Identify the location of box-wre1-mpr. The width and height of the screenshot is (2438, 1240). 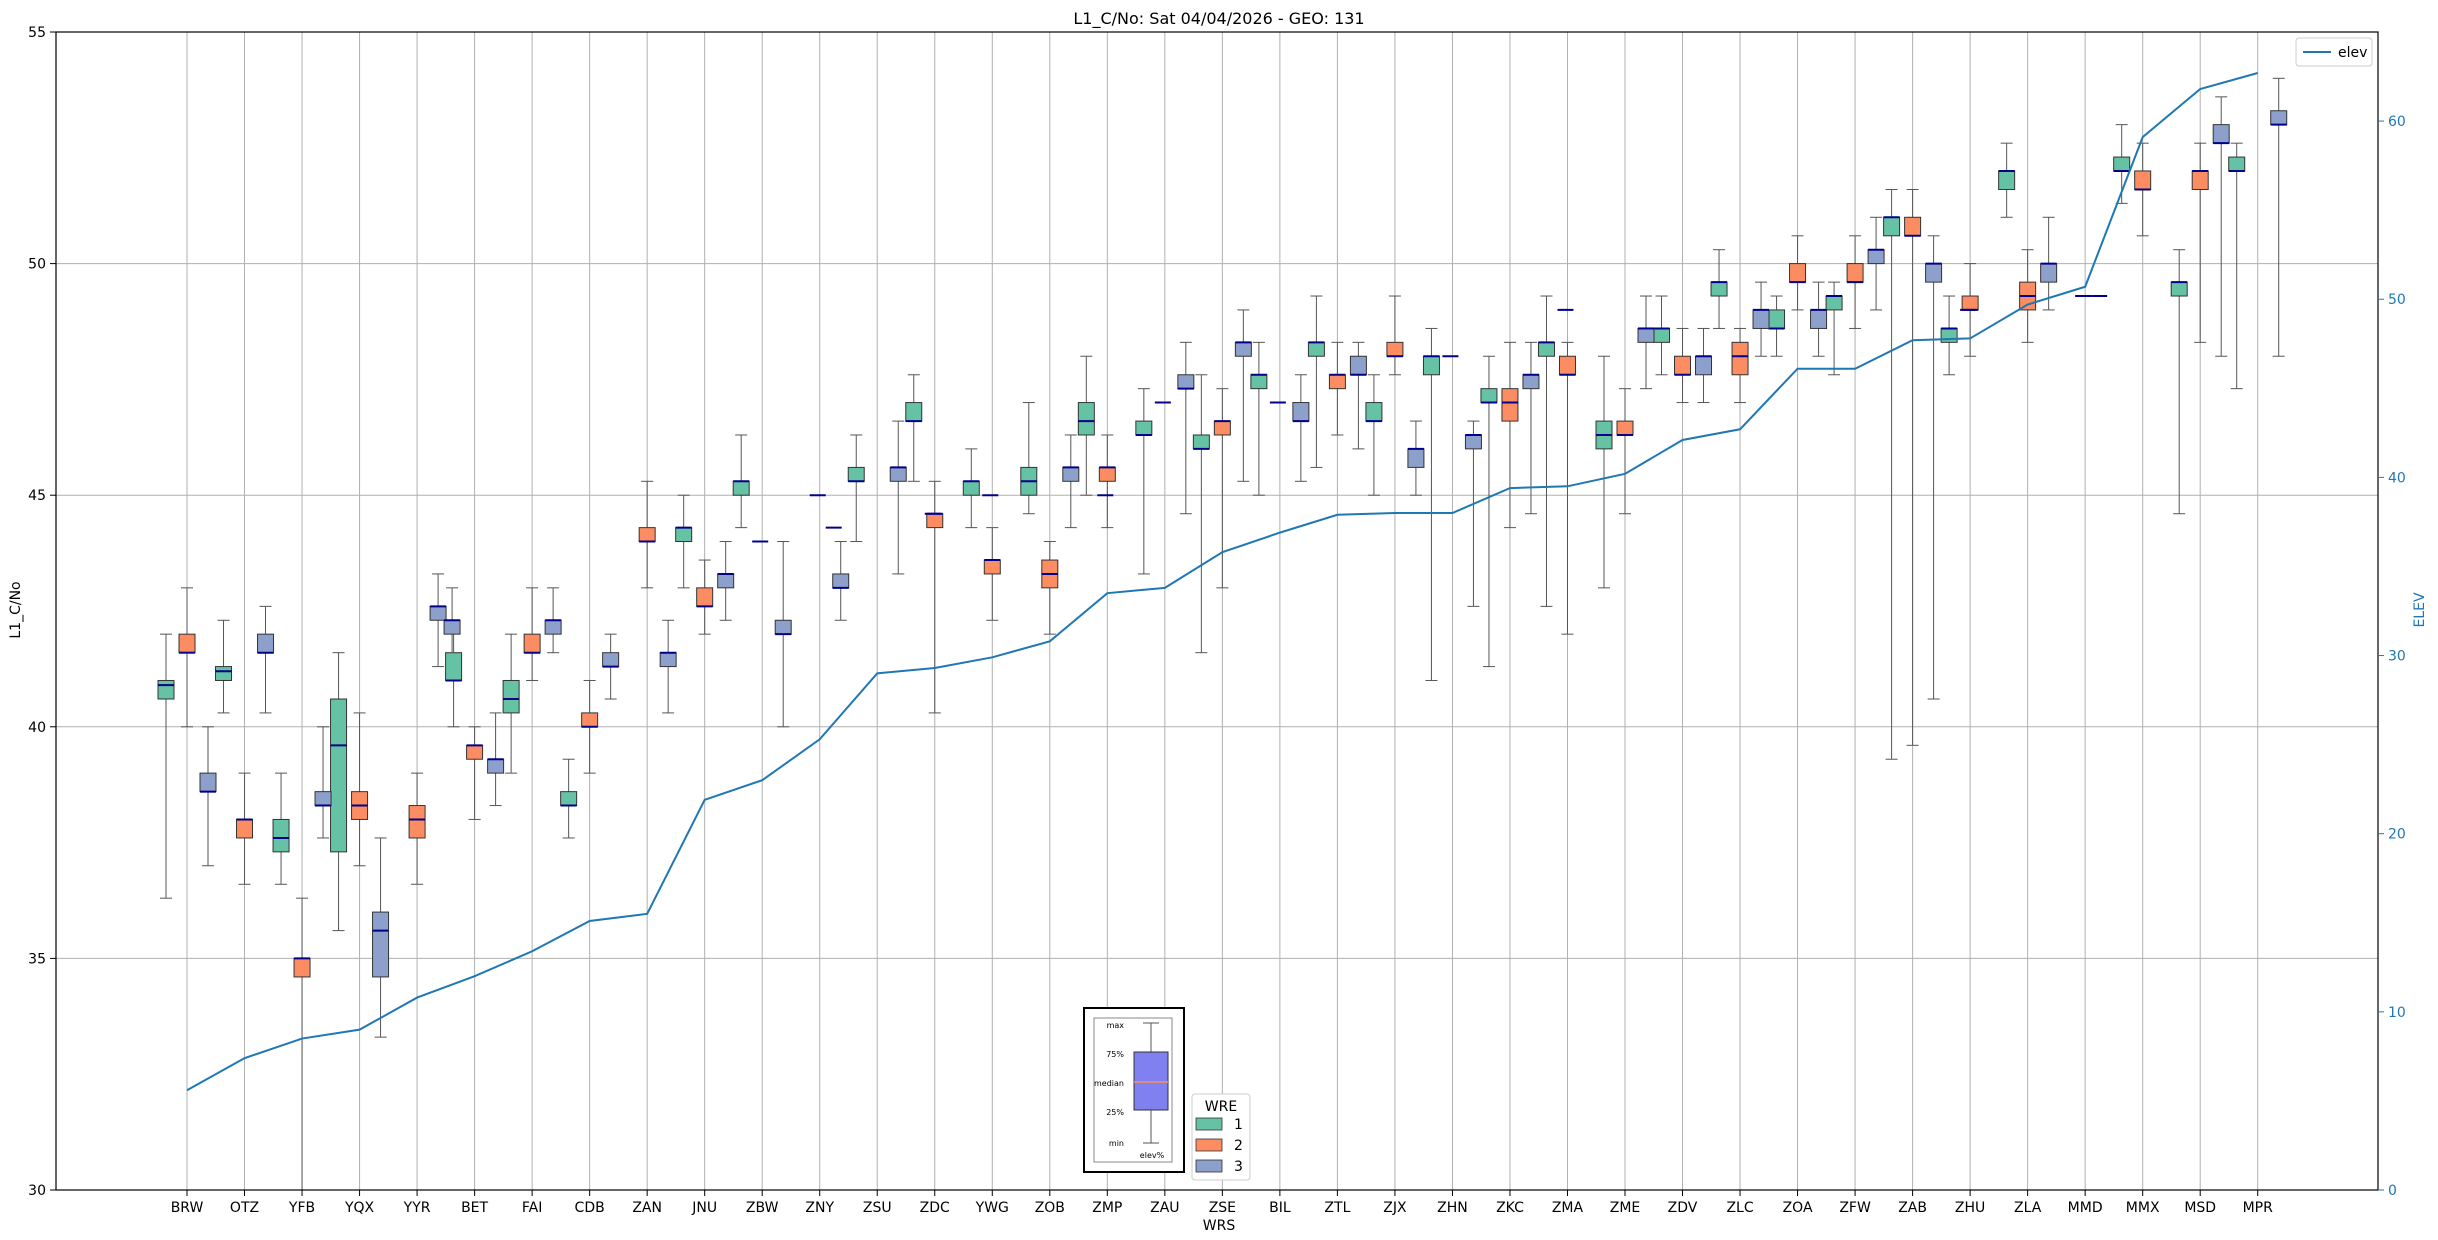
(2237, 266).